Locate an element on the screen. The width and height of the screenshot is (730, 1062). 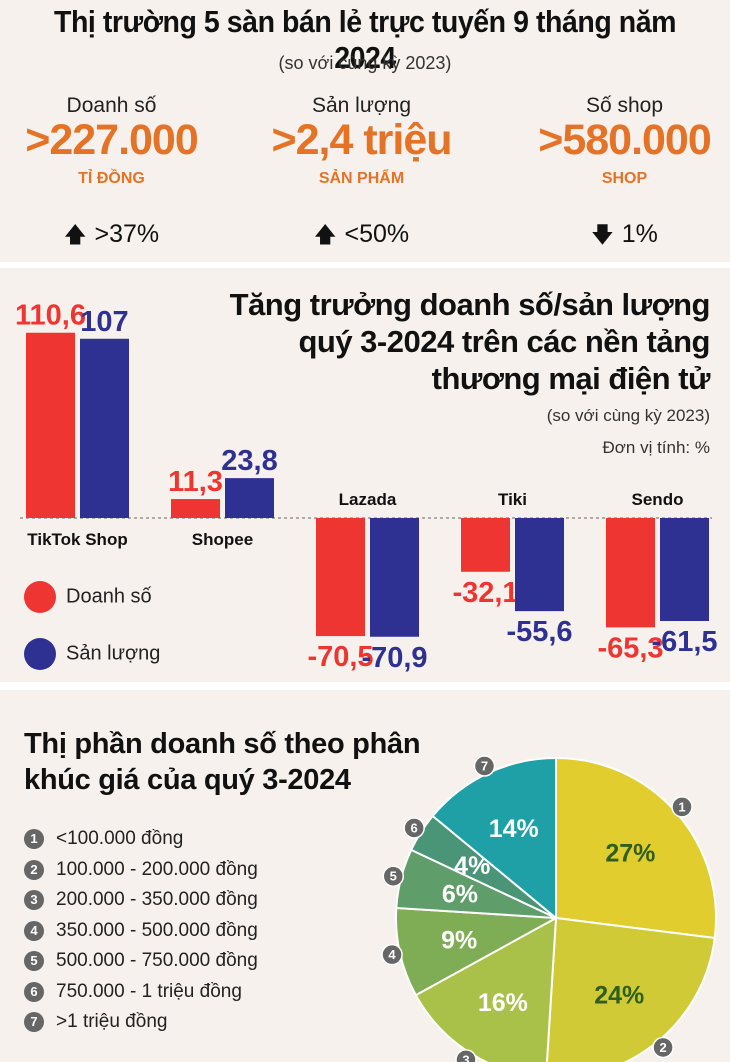
price-segment-item: 7 >1 triệu đồng is located at coordinates (141, 1026).